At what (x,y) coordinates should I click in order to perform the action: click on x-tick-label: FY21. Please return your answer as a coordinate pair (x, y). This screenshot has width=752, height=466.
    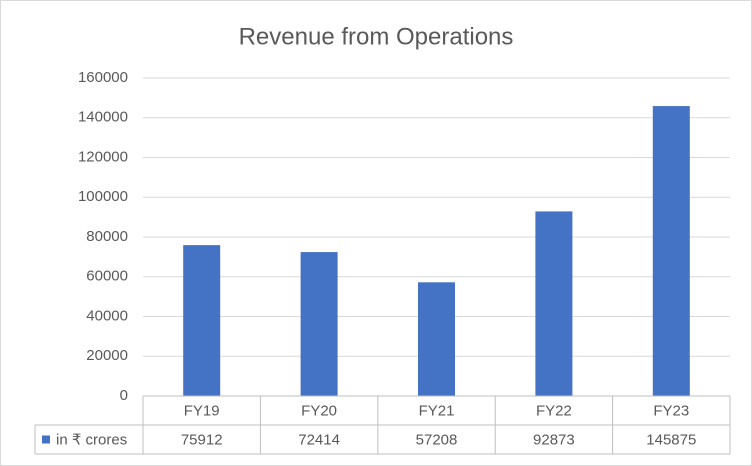
    Looking at the image, I should click on (437, 410).